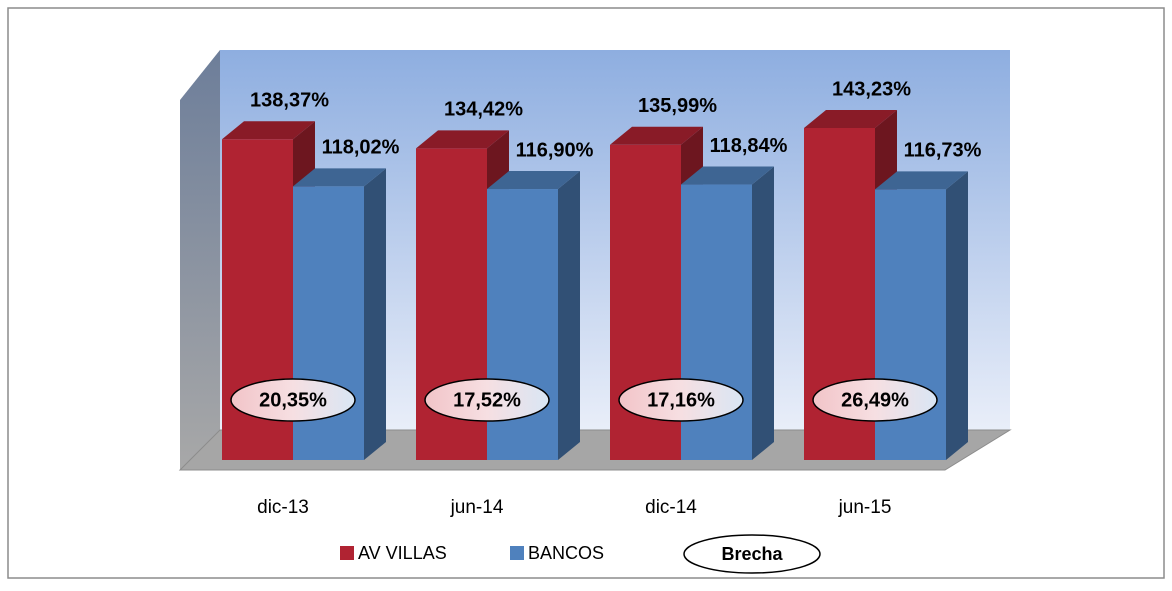  I want to click on legend-label: BANCOS, so click(566, 553).